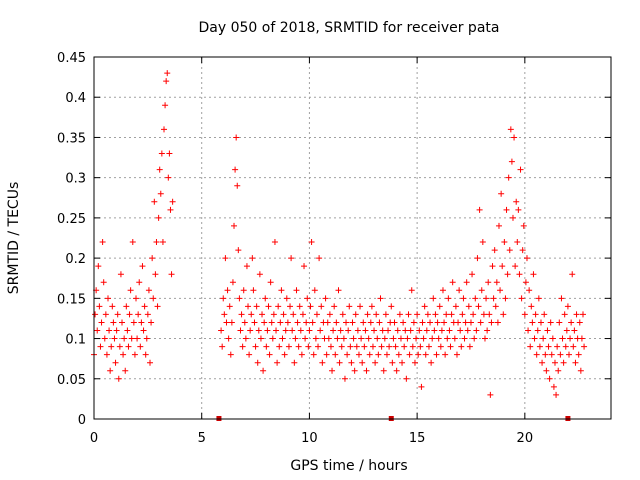 The width and height of the screenshot is (640, 480). What do you see at coordinates (71, 299) in the screenshot?
I see `y-tick-label: 0.15` at bounding box center [71, 299].